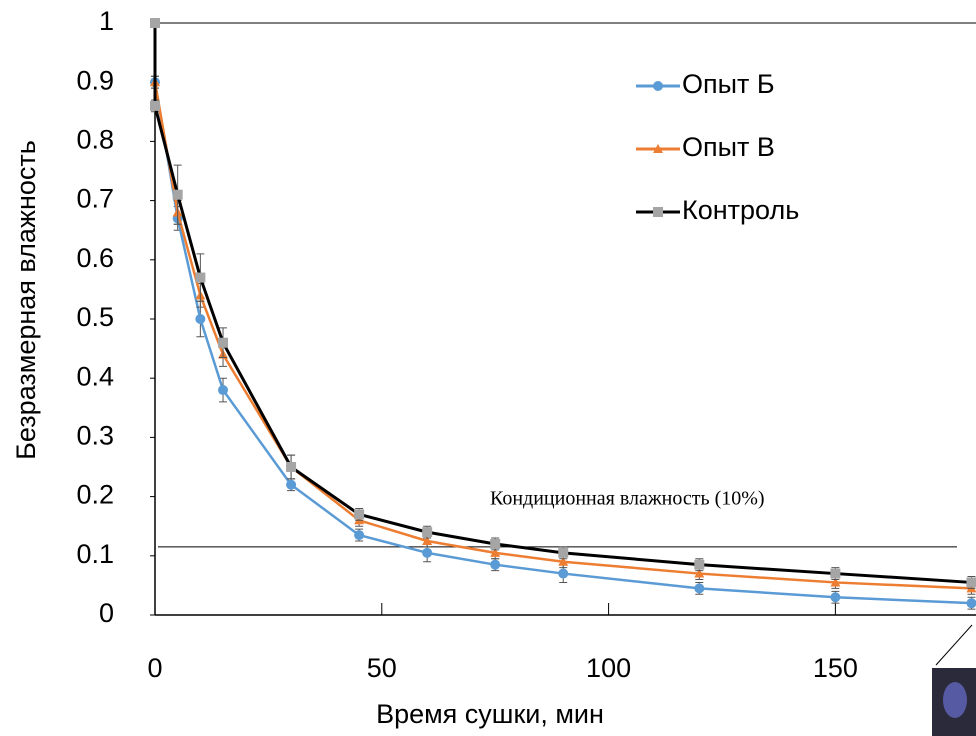 Image resolution: width=976 pixels, height=736 pixels. What do you see at coordinates (728, 84) in the screenshot?
I see `legend-label: Опыт Б` at bounding box center [728, 84].